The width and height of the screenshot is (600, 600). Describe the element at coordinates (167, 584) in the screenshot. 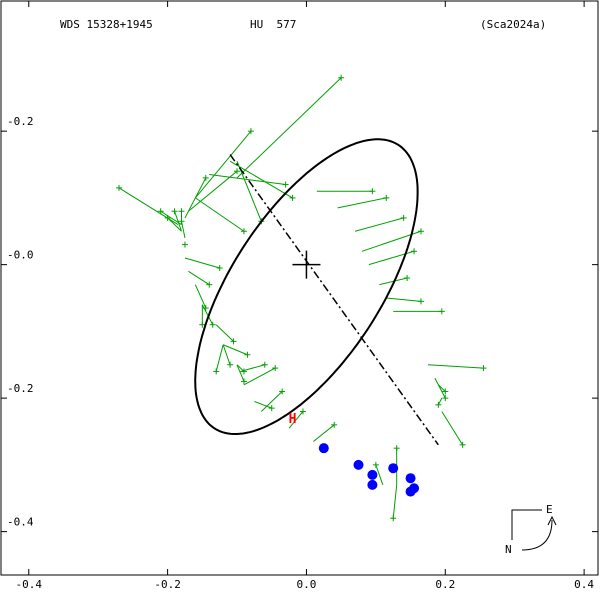

I see `x-tick-label: -0.2` at that location.